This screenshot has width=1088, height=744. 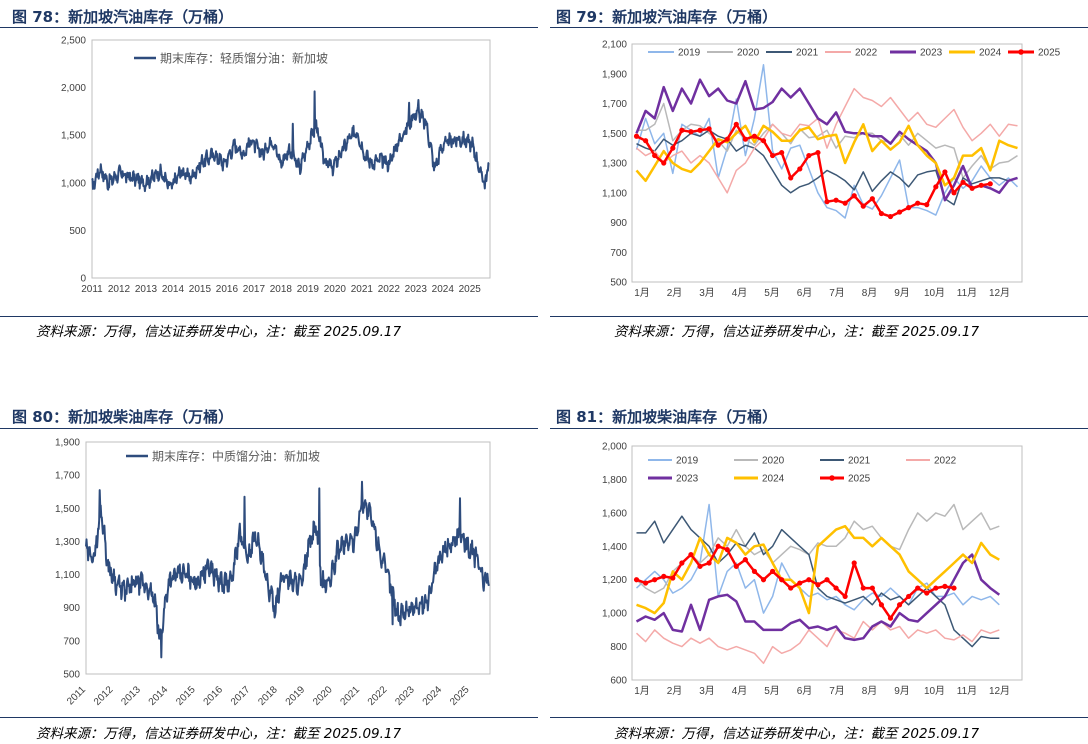 I want to click on x-tick-label: 11月, so click(x=967, y=293).